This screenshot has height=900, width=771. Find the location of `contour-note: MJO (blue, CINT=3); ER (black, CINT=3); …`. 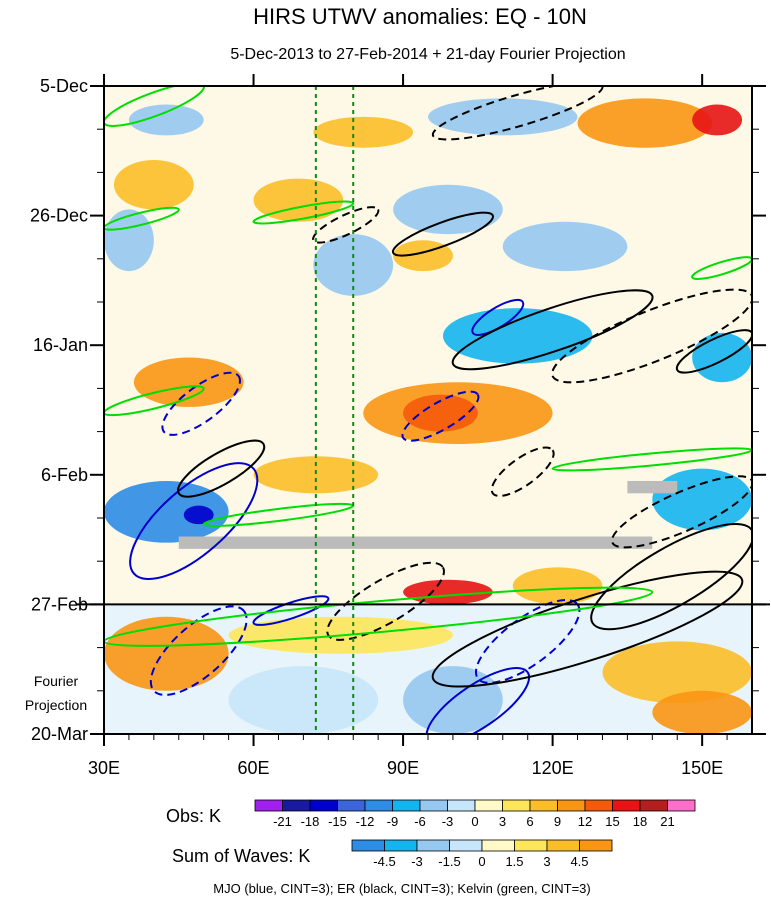

contour-note: MJO (blue, CINT=3); ER (black, CINT=3); … is located at coordinates (401, 888).